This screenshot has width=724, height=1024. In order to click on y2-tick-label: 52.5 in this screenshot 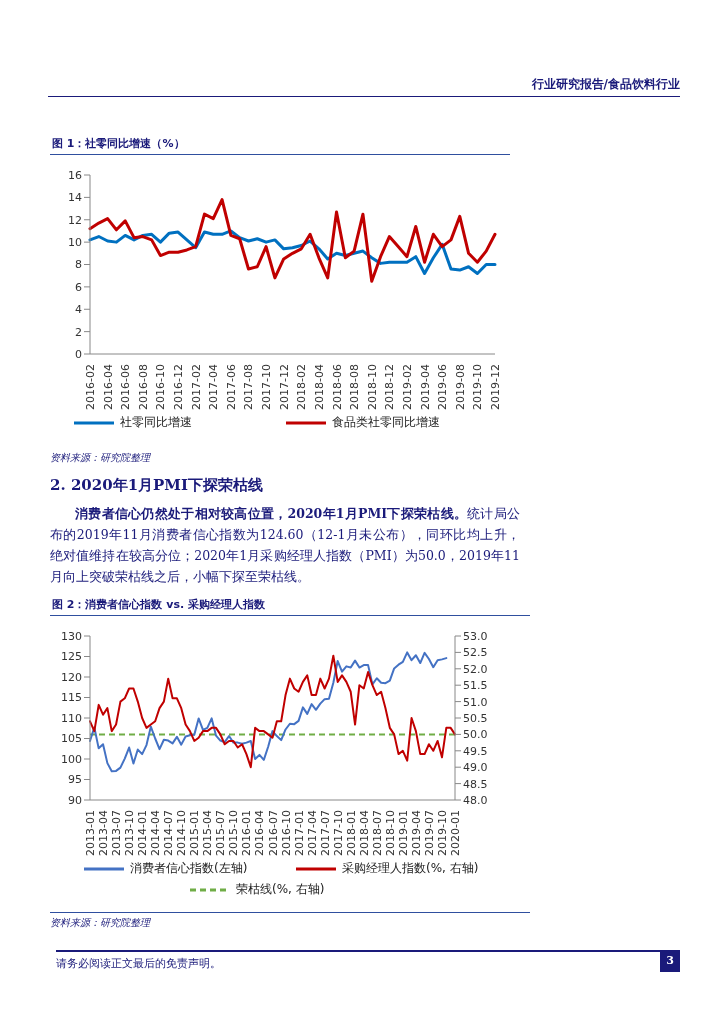, I will do `click(475, 653)`.